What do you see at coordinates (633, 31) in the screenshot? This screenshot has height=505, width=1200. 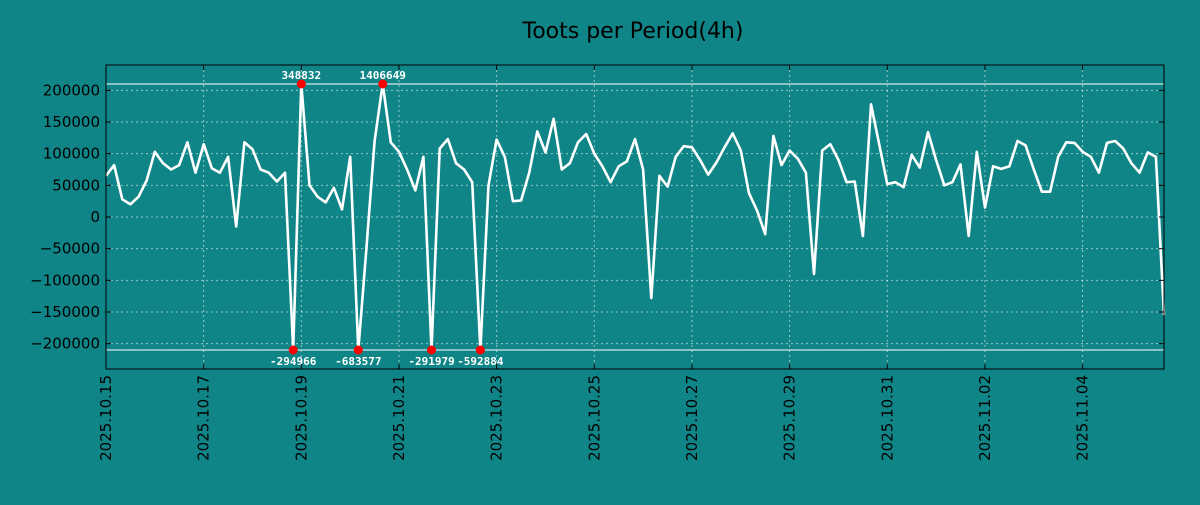 I see `chart-title: Toots per Period(4h)` at bounding box center [633, 31].